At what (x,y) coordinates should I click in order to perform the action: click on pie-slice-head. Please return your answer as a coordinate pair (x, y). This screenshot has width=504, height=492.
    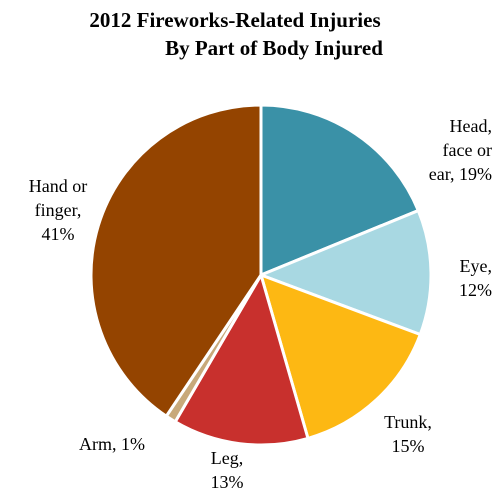
    Looking at the image, I should click on (339, 190).